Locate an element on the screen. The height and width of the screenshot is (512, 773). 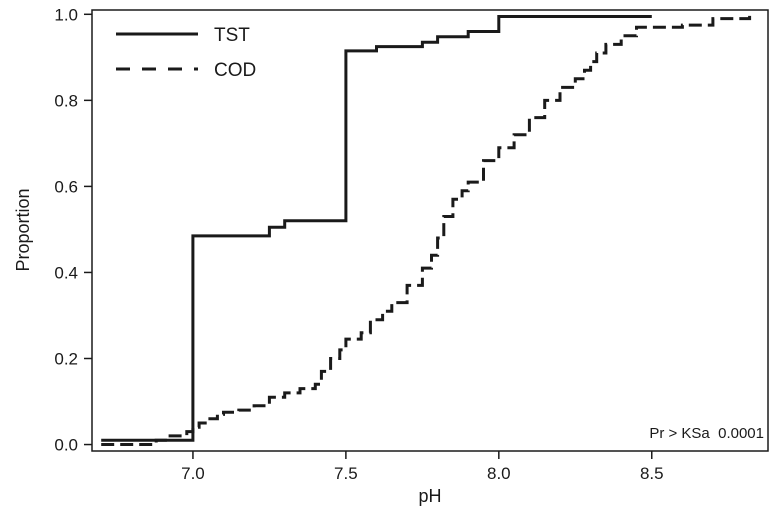
x-tick-label: 8.0 is located at coordinates (499, 473).